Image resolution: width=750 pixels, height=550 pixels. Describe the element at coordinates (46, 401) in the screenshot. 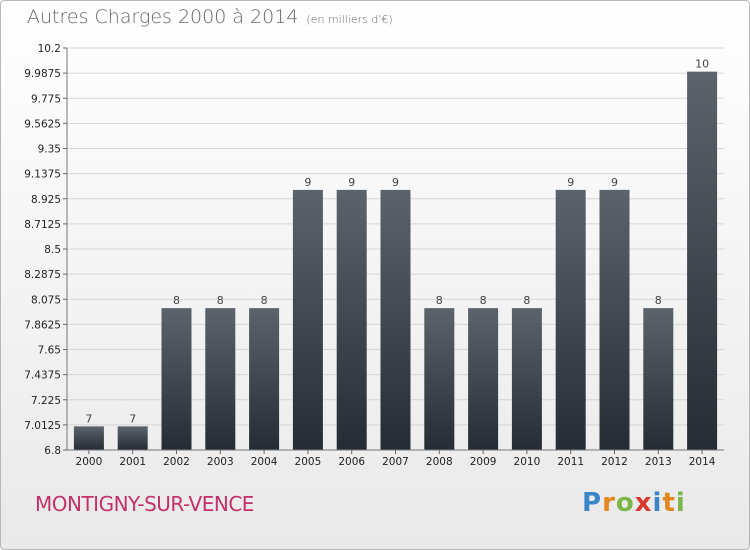

I see `y-tick-label: 7.225` at that location.